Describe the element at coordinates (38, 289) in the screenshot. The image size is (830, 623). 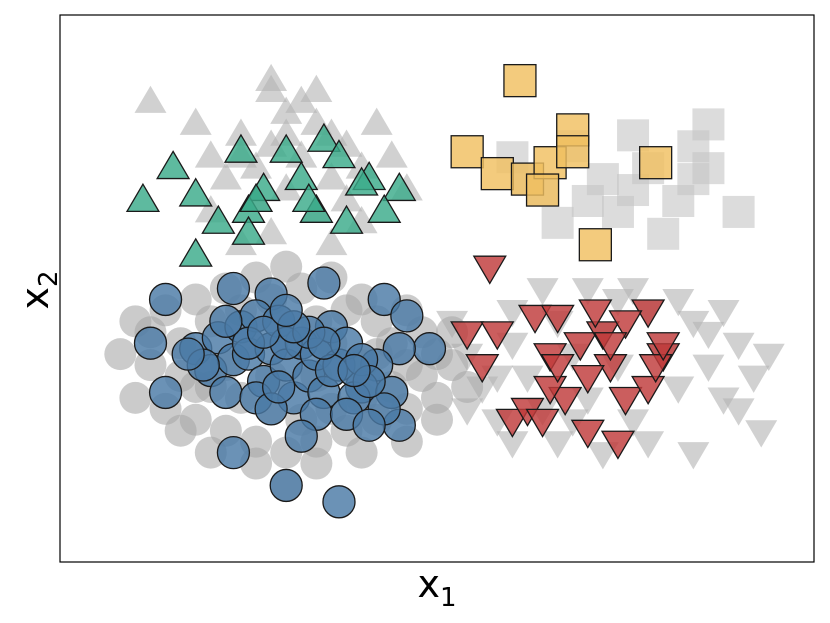
I see `y-axis-label: x2` at that location.